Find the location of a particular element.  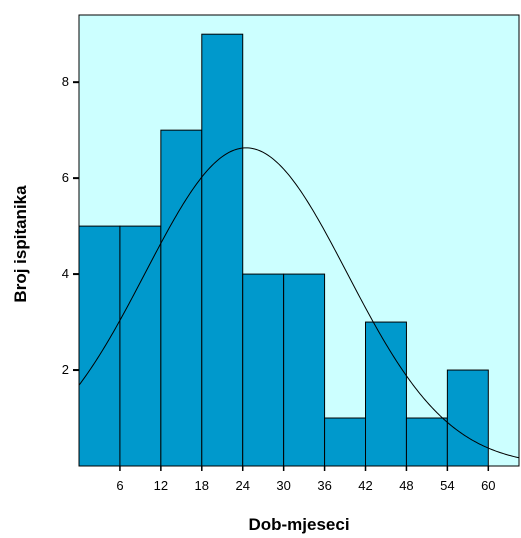

y-tick-label: 2 is located at coordinates (65, 369).